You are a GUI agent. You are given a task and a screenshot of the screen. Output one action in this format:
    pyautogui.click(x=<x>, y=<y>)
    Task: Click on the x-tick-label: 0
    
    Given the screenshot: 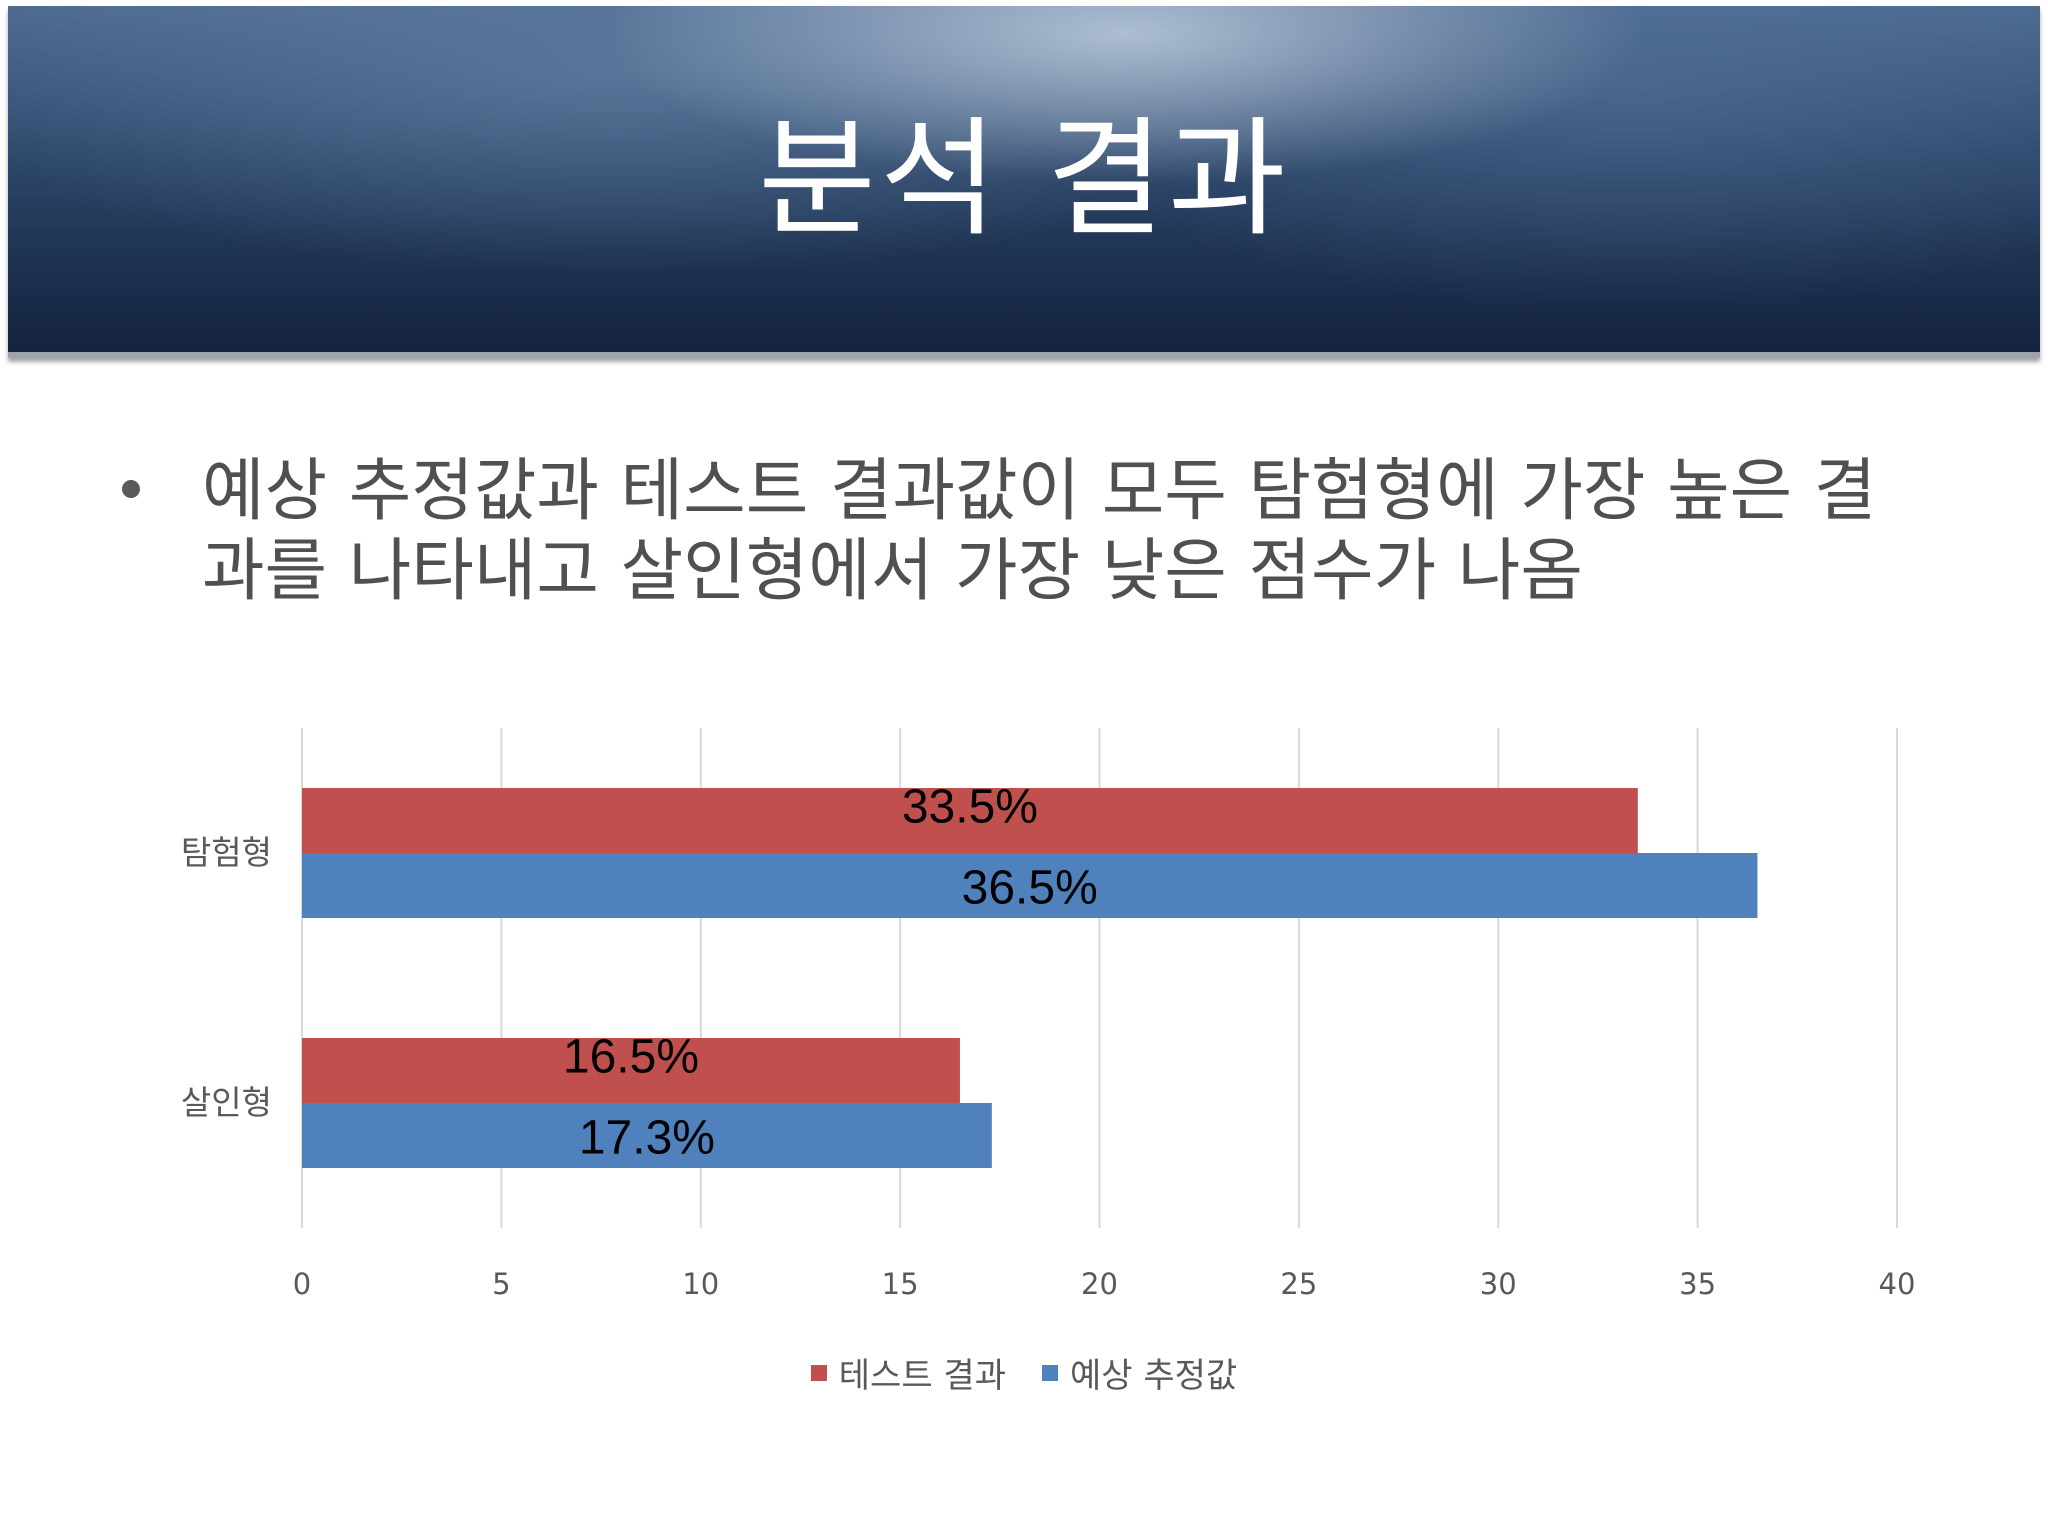 What is the action you would take?
    pyautogui.click(x=302, y=1284)
    